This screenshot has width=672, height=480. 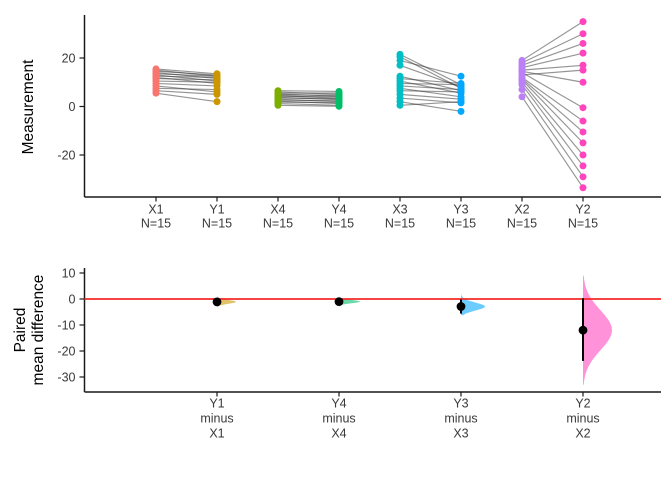 What do you see at coordinates (278, 98) in the screenshot?
I see `points-X4` at bounding box center [278, 98].